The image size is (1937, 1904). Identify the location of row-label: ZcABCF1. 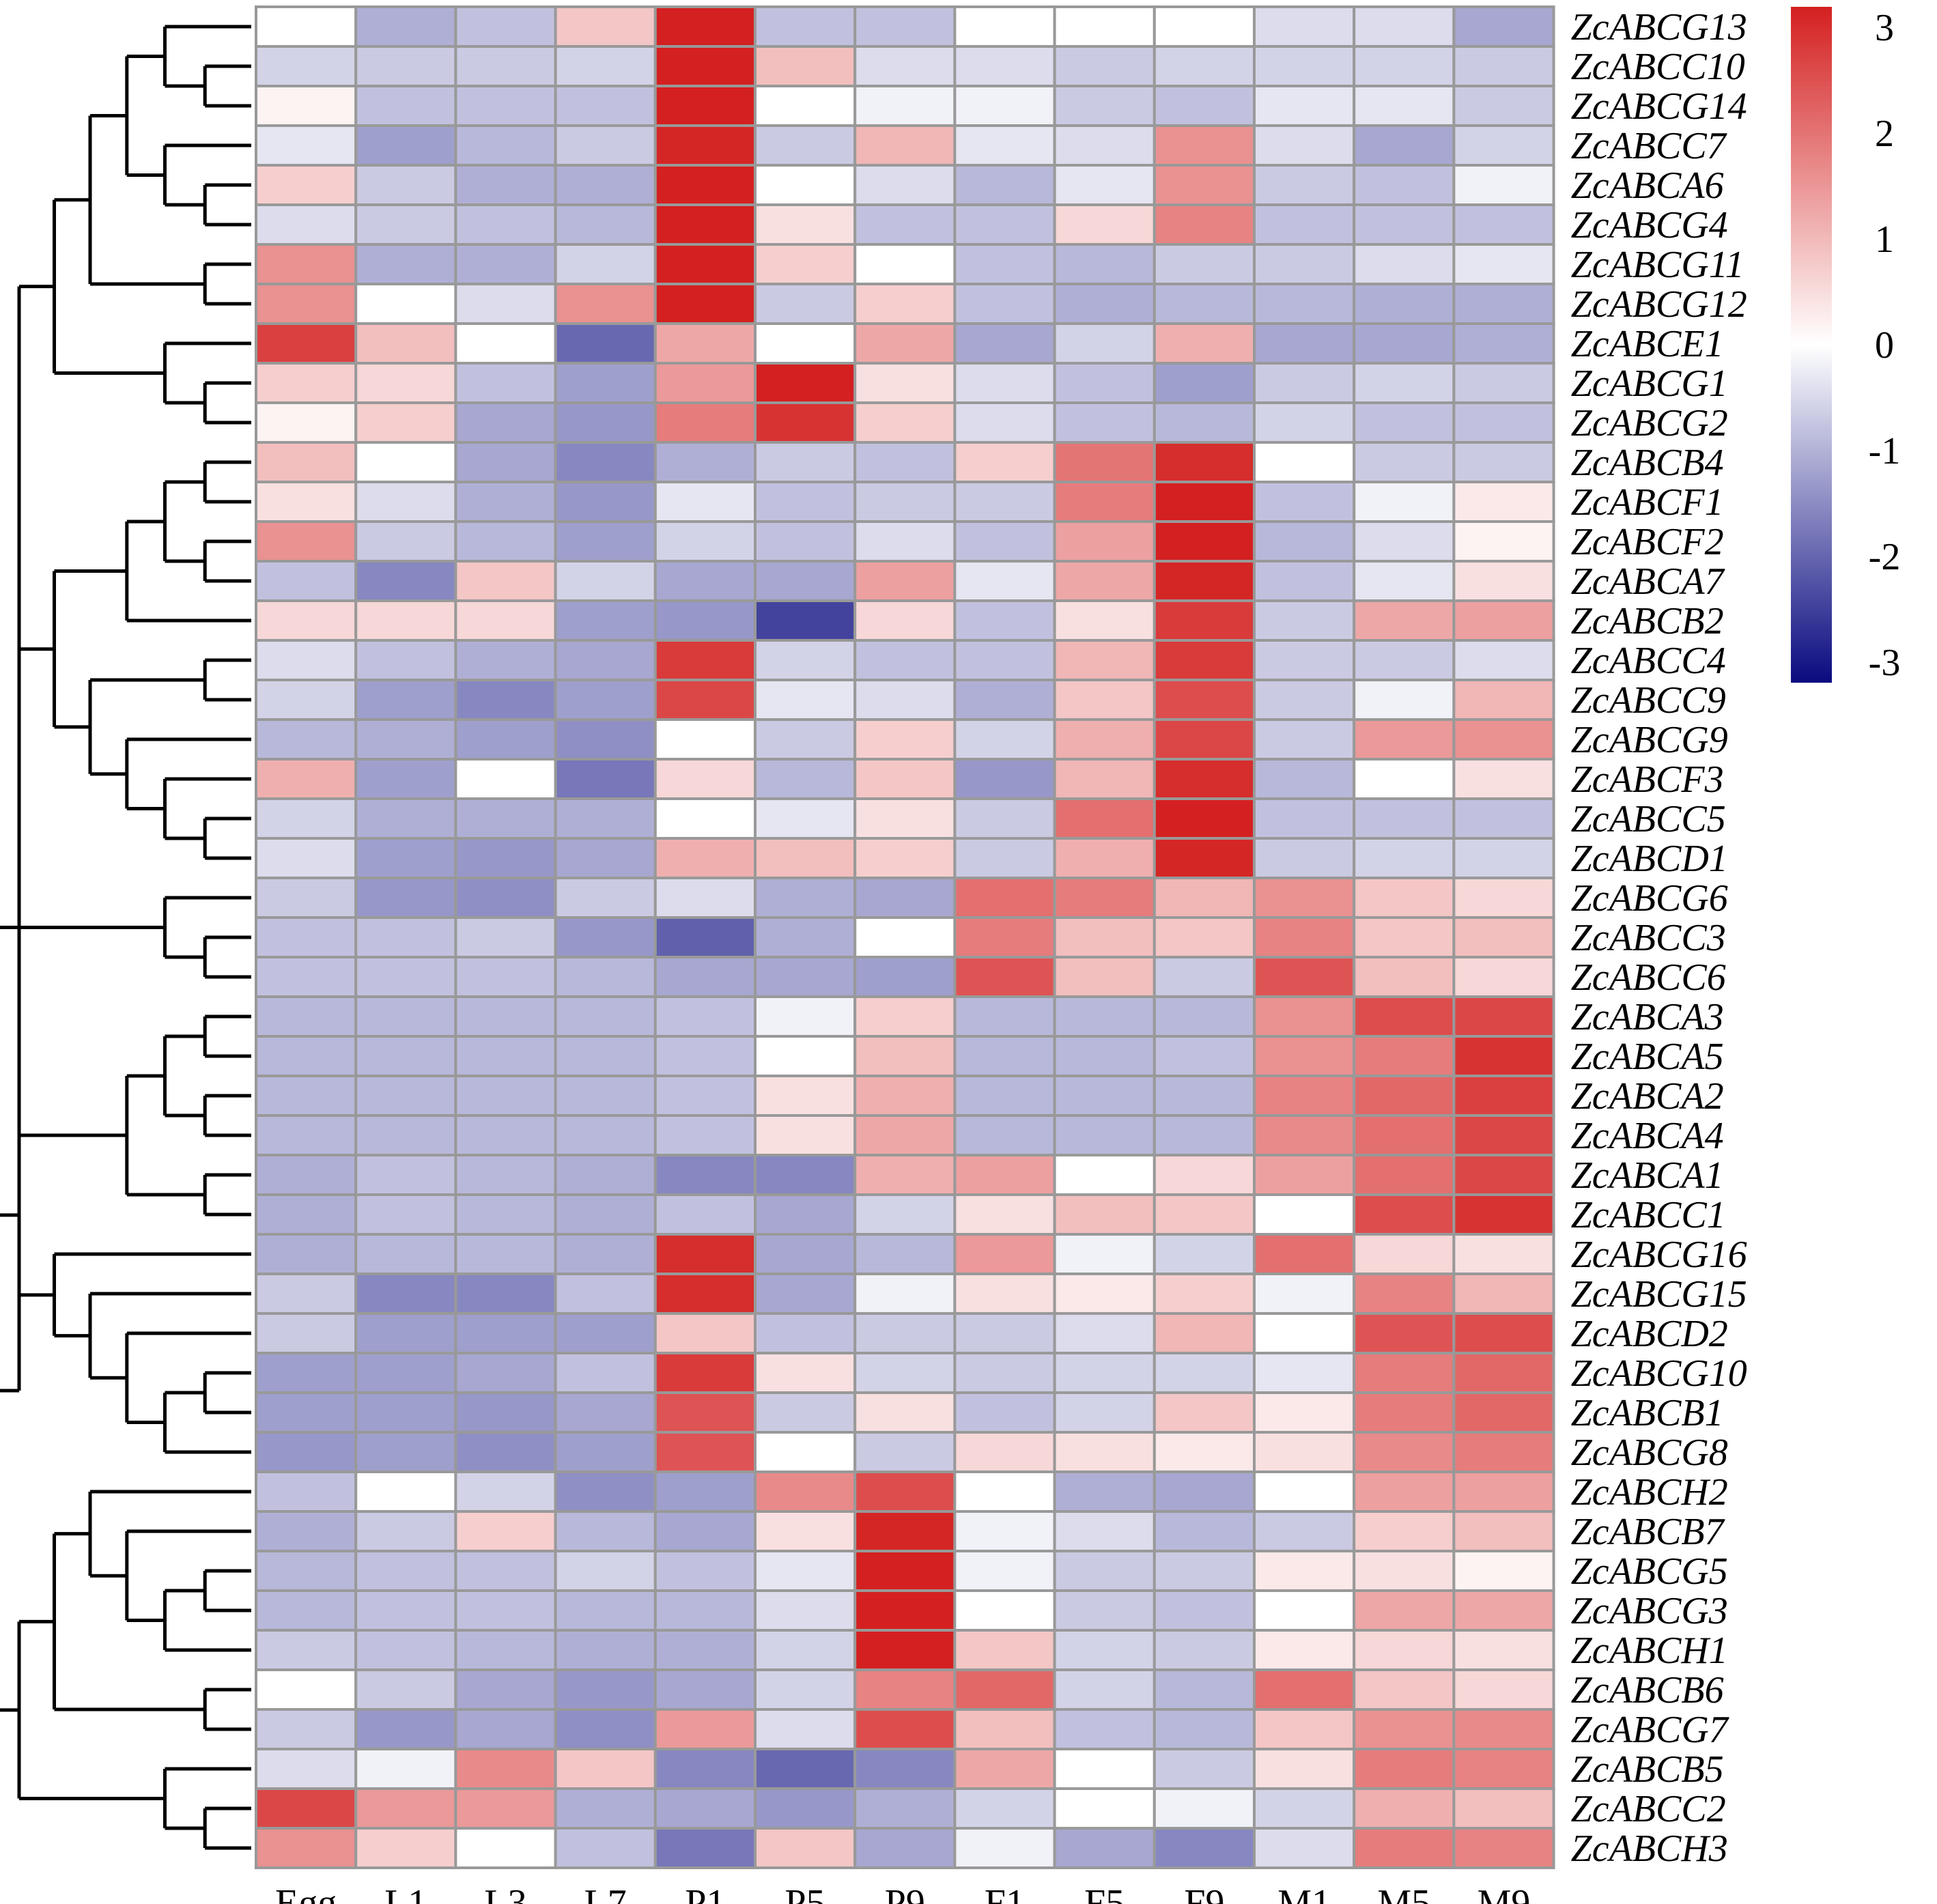
(1647, 502).